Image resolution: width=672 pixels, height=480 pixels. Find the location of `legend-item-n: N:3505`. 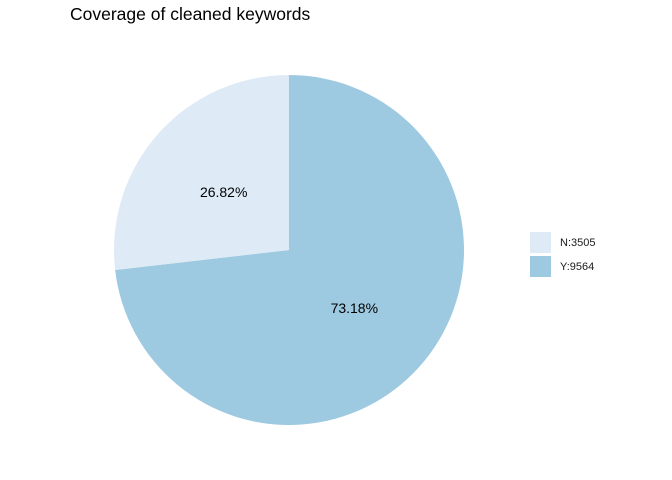

legend-item-n: N:3505 is located at coordinates (562, 242).